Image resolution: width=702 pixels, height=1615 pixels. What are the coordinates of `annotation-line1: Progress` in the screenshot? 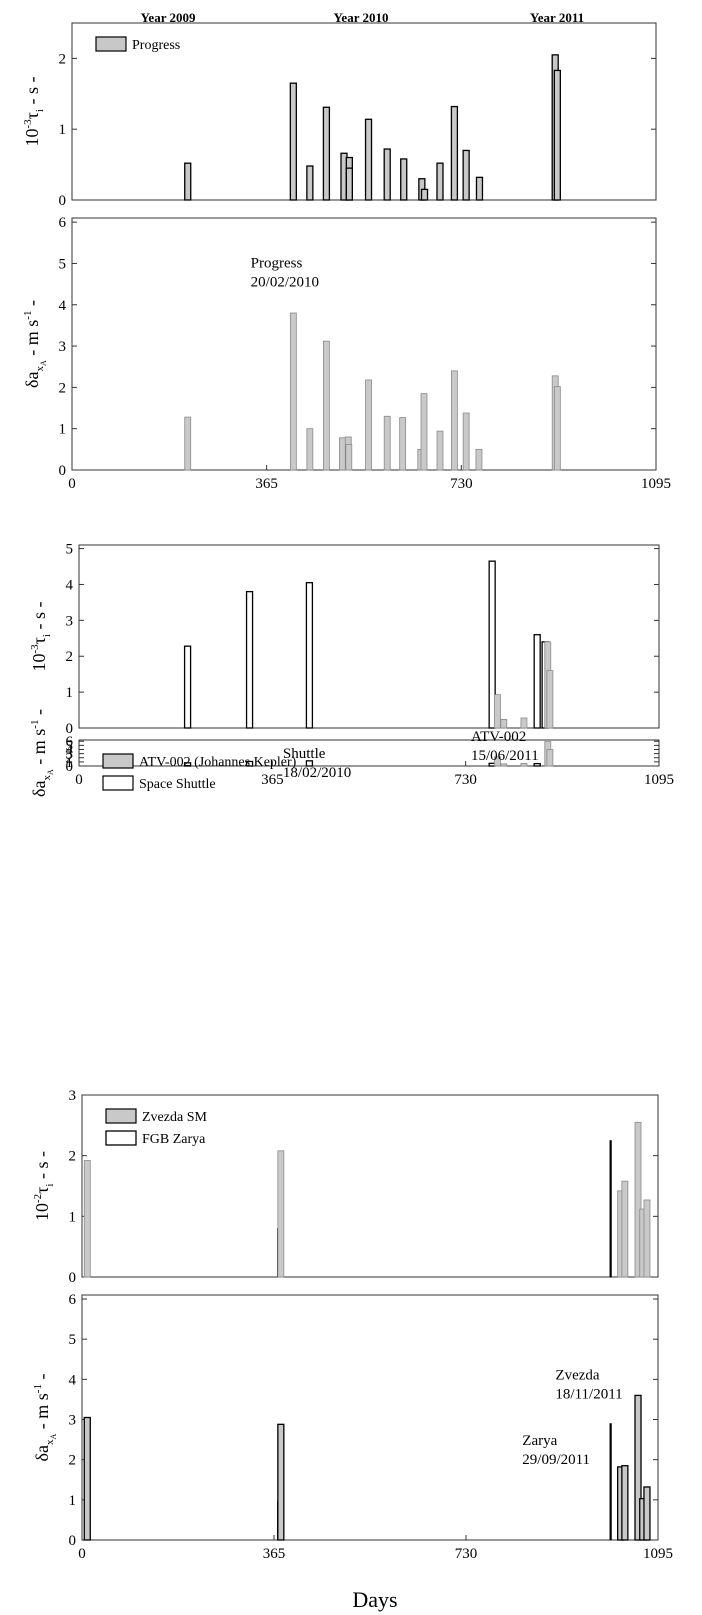 It's located at (277, 264).